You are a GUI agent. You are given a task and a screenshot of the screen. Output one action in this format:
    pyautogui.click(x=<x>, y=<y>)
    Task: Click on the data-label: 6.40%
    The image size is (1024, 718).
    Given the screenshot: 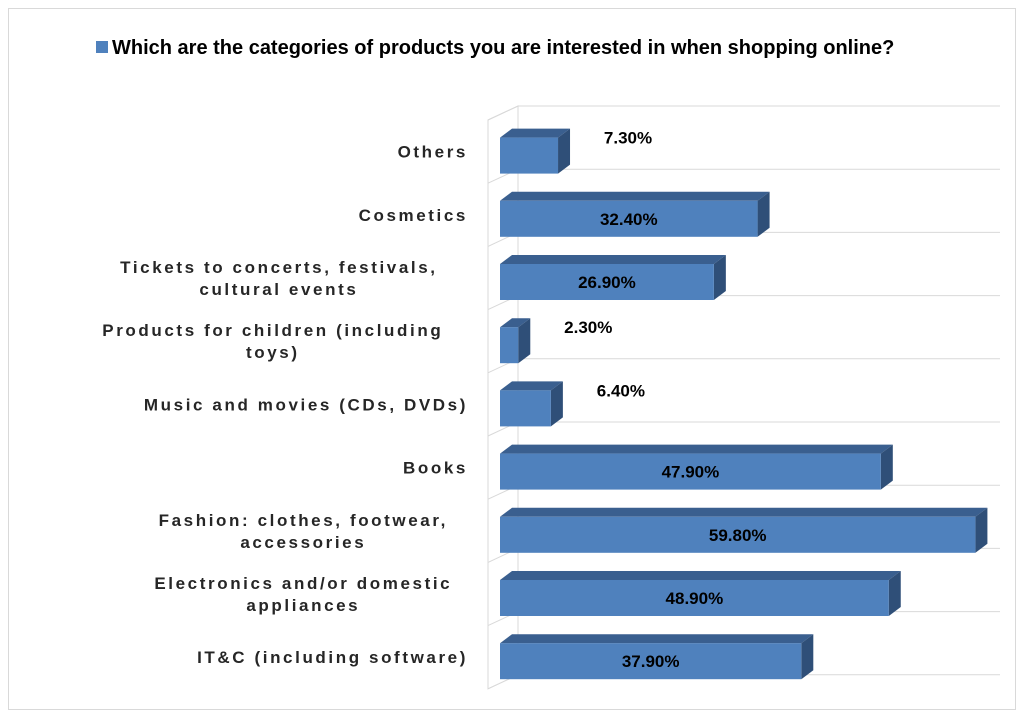 What is the action you would take?
    pyautogui.click(x=621, y=390)
    